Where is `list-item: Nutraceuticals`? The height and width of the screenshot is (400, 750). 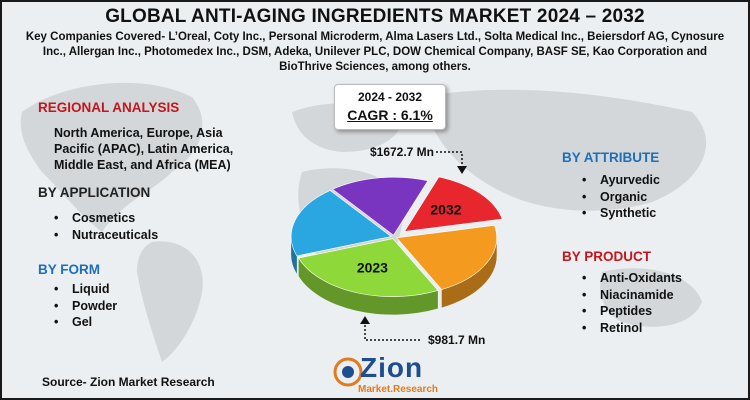
list-item: Nutraceuticals is located at coordinates (105, 235).